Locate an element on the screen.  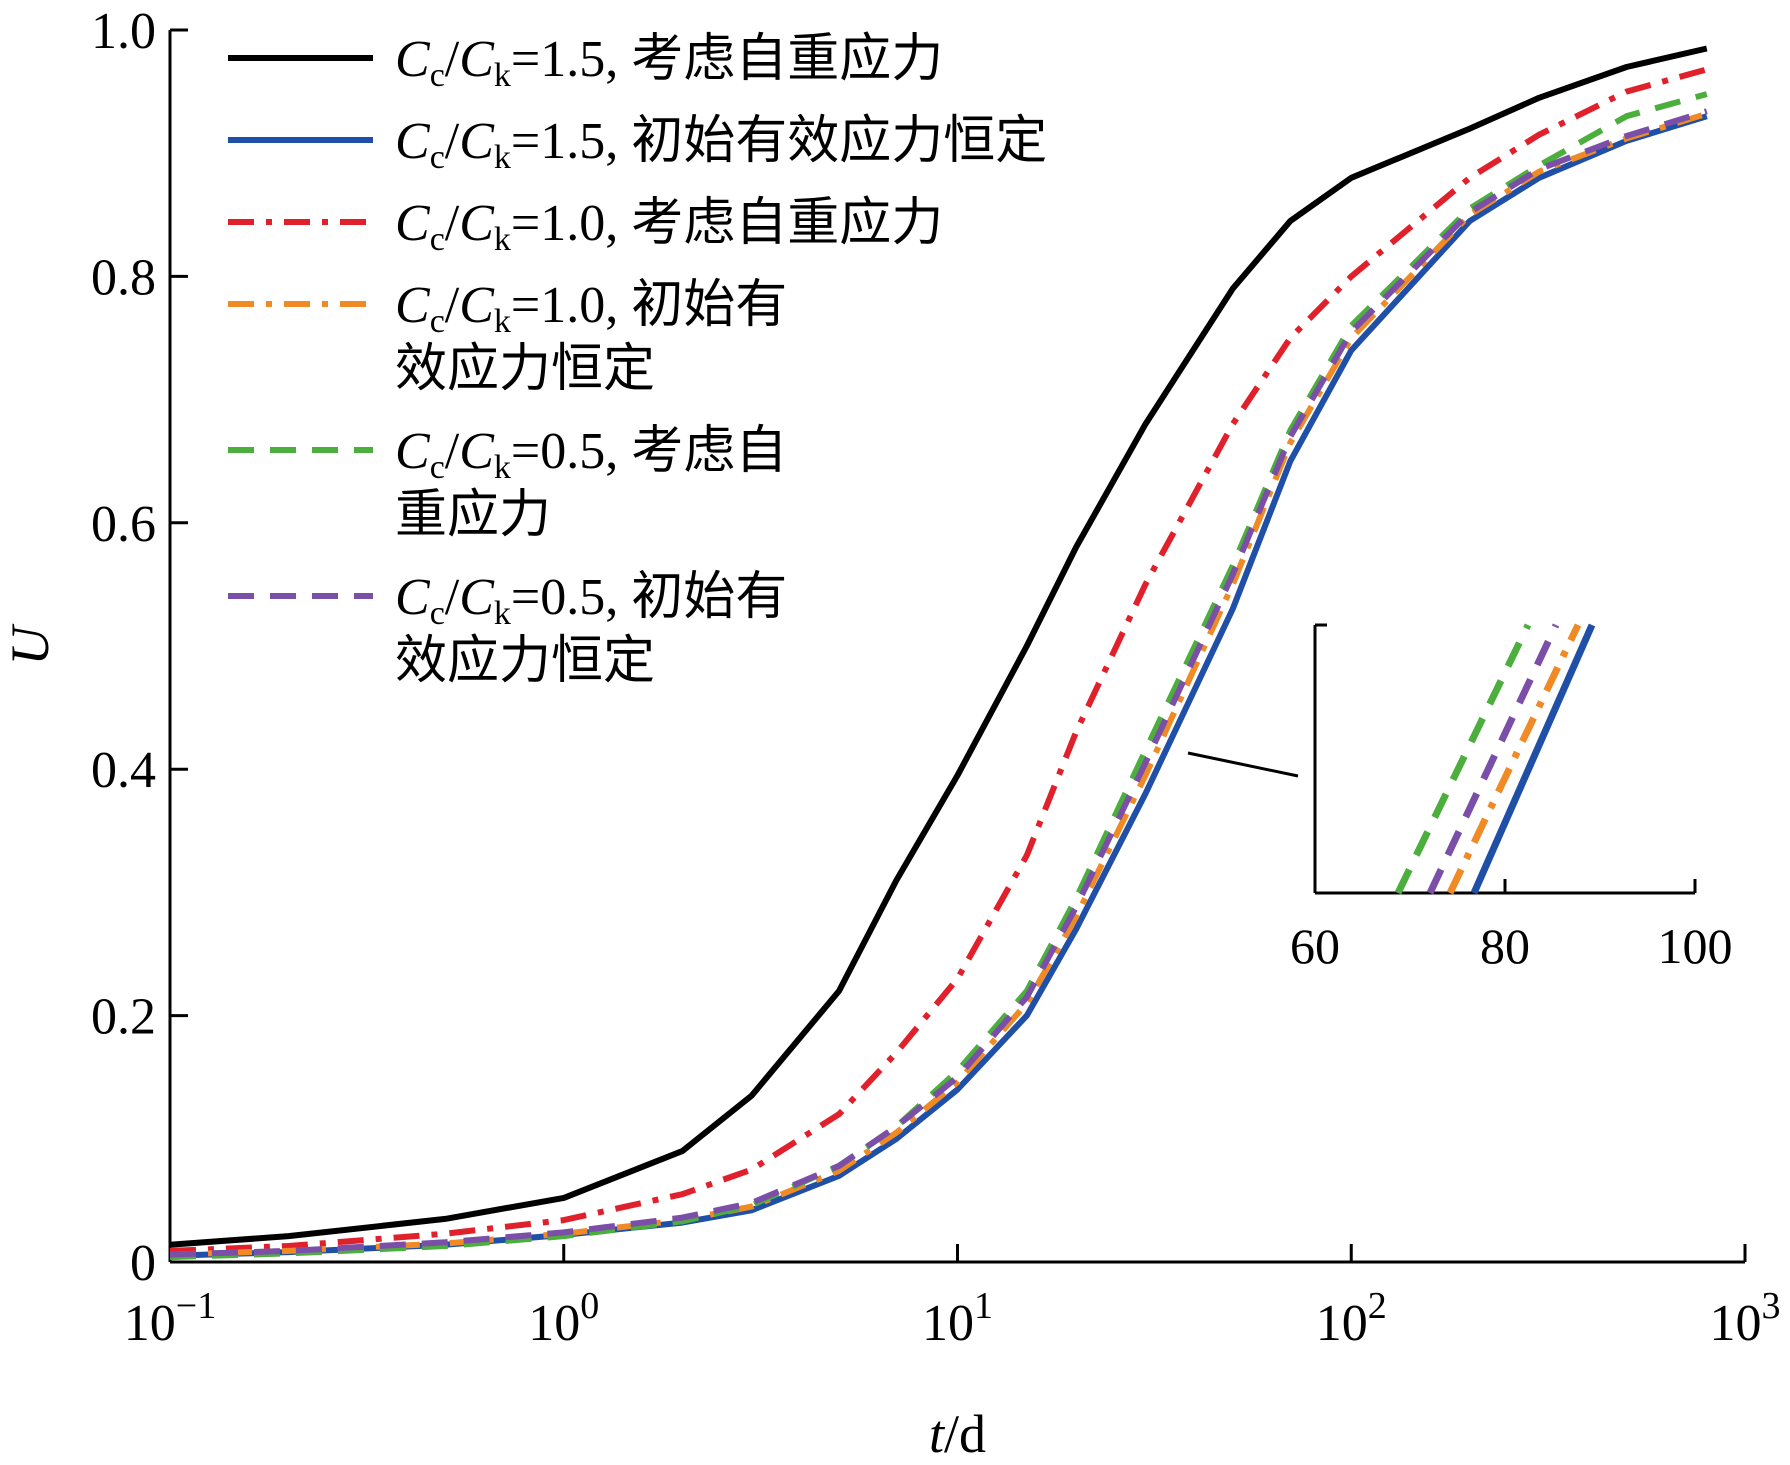
x-tick-label: 10⁰ is located at coordinates (563, 1318).